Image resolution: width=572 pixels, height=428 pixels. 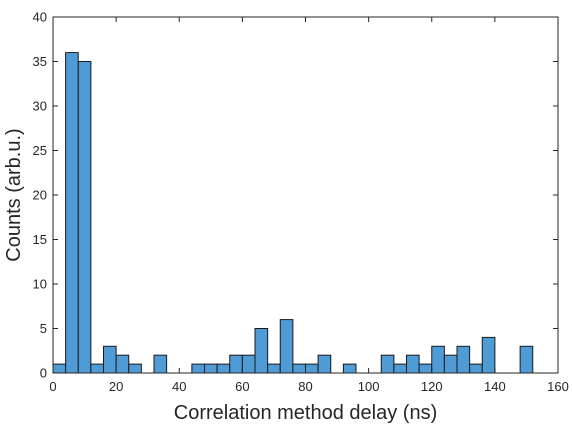 I want to click on y-tick-label: 35, so click(x=40, y=61).